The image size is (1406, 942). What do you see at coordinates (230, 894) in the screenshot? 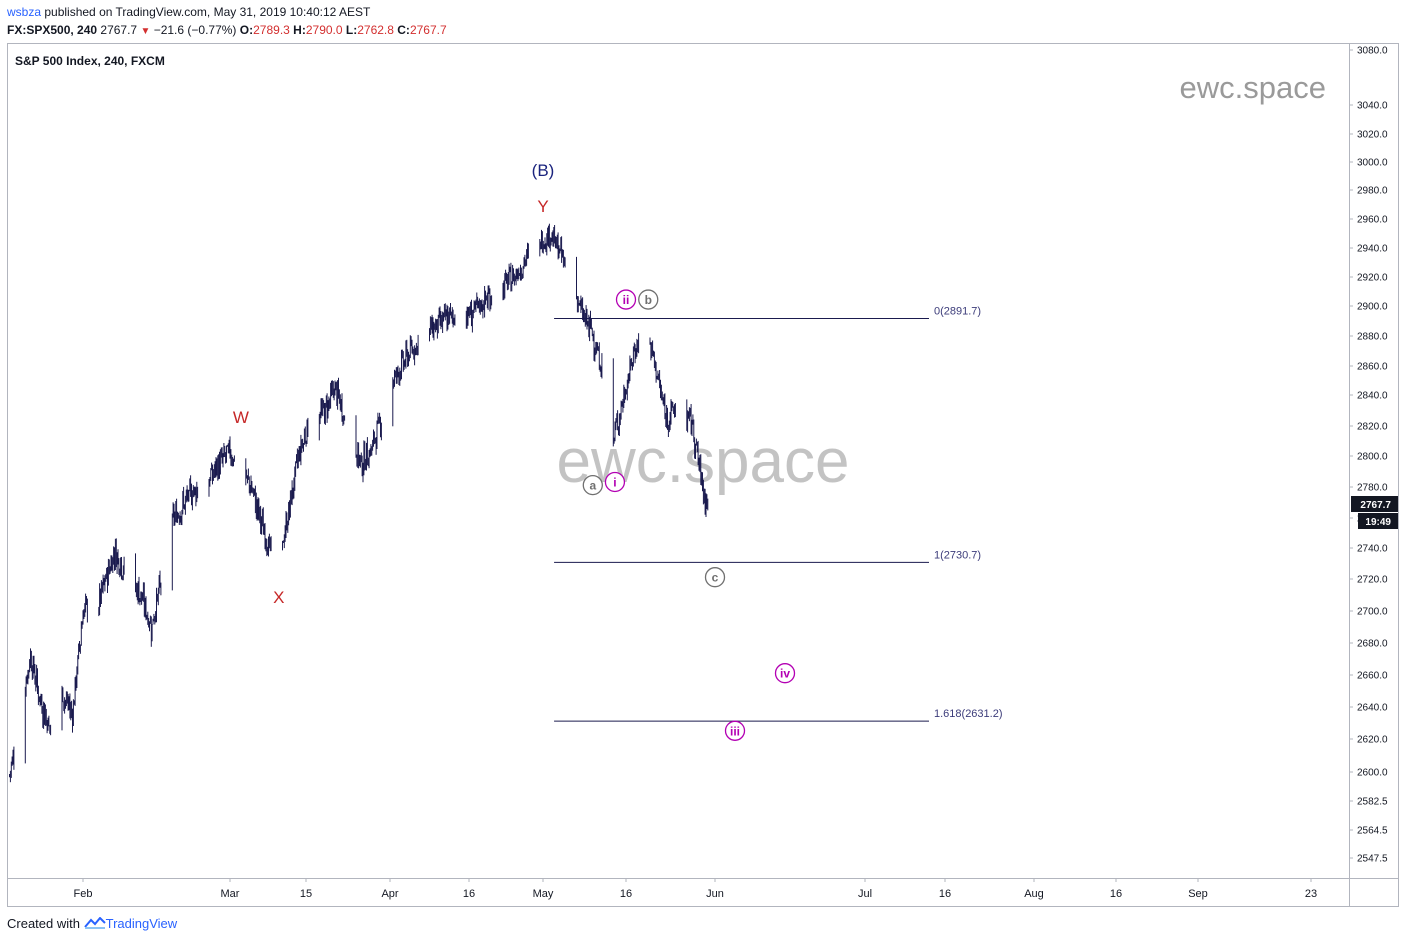
I see `time-tick-label: Mar` at bounding box center [230, 894].